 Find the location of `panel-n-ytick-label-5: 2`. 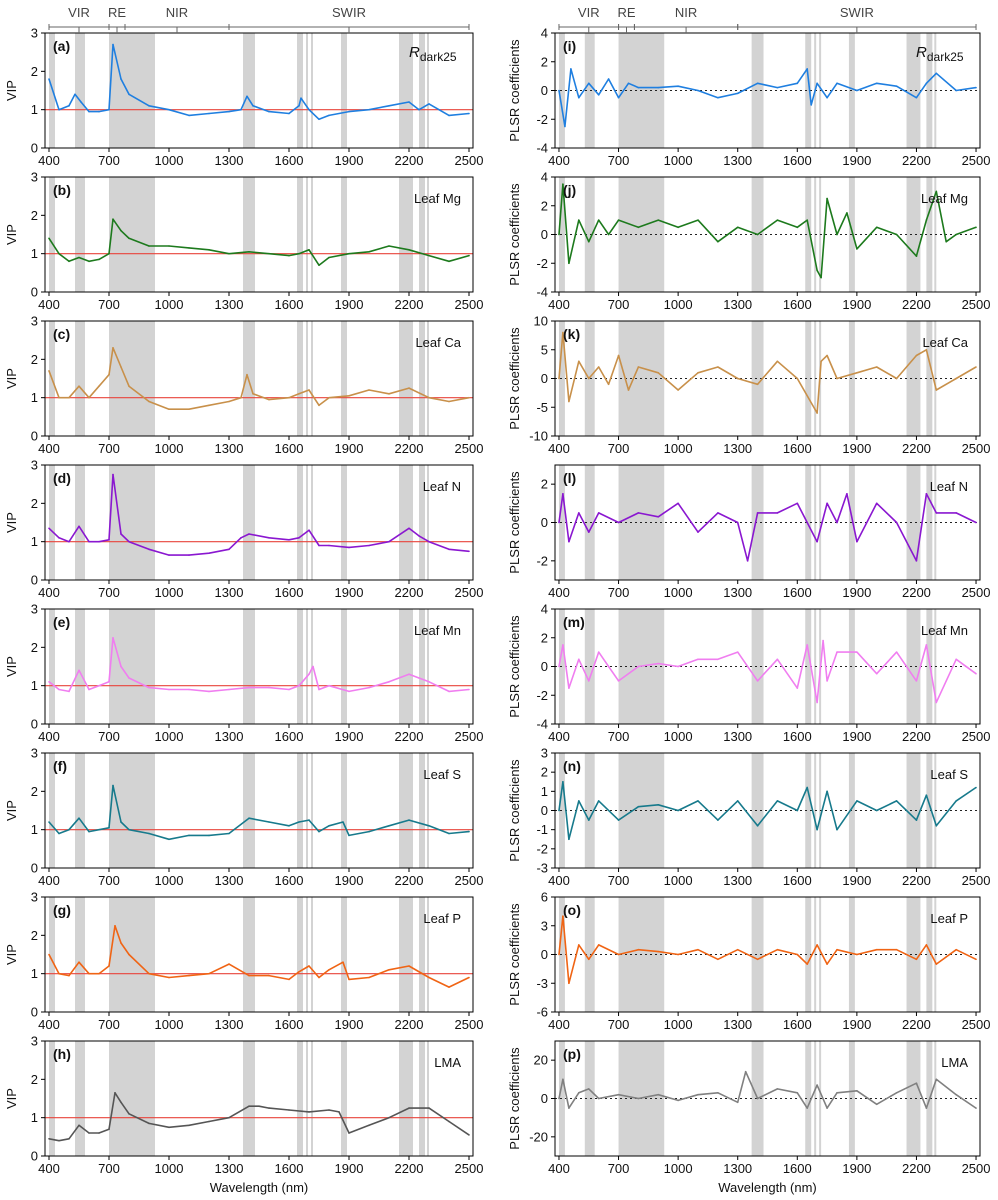

panel-n-ytick-label-5: 2 is located at coordinates (544, 772).